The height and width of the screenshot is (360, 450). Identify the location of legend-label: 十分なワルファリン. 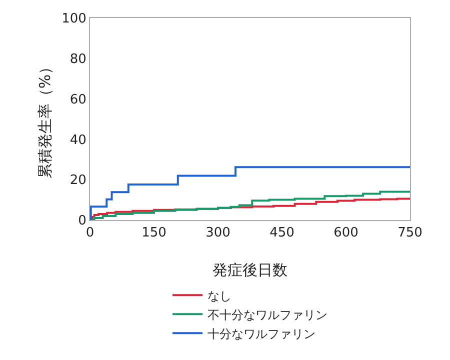
(262, 333).